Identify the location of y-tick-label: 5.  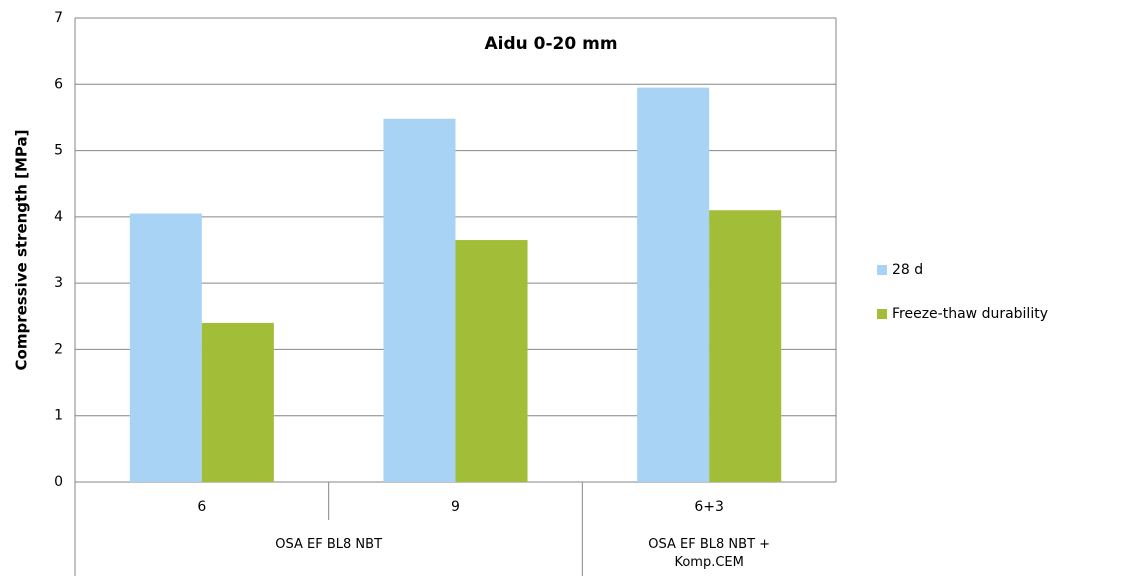
(58, 151).